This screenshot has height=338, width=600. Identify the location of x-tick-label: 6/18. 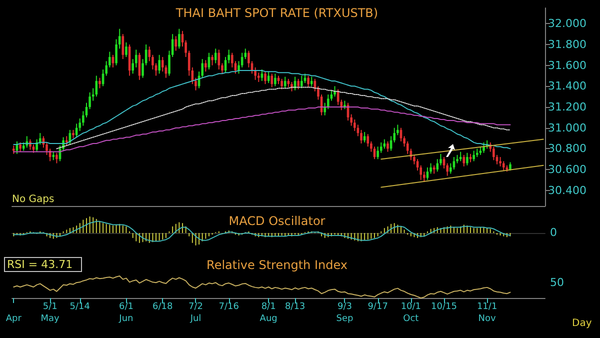
(163, 307).